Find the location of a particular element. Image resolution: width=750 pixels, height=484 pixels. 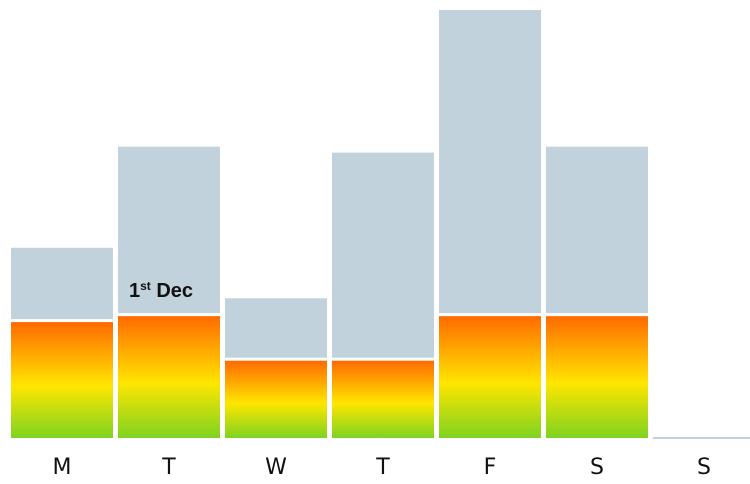

bar-annotation: 1st Dec is located at coordinates (161, 290).